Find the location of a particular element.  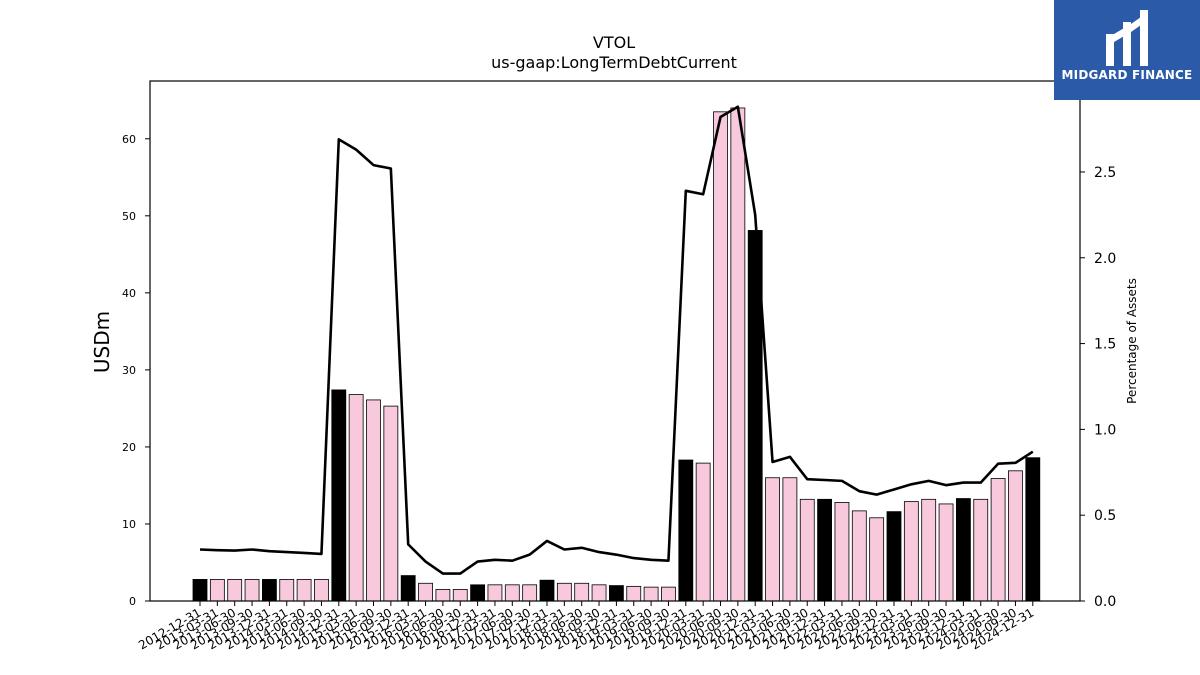

y-tick-label: 40 is located at coordinates (129, 293).